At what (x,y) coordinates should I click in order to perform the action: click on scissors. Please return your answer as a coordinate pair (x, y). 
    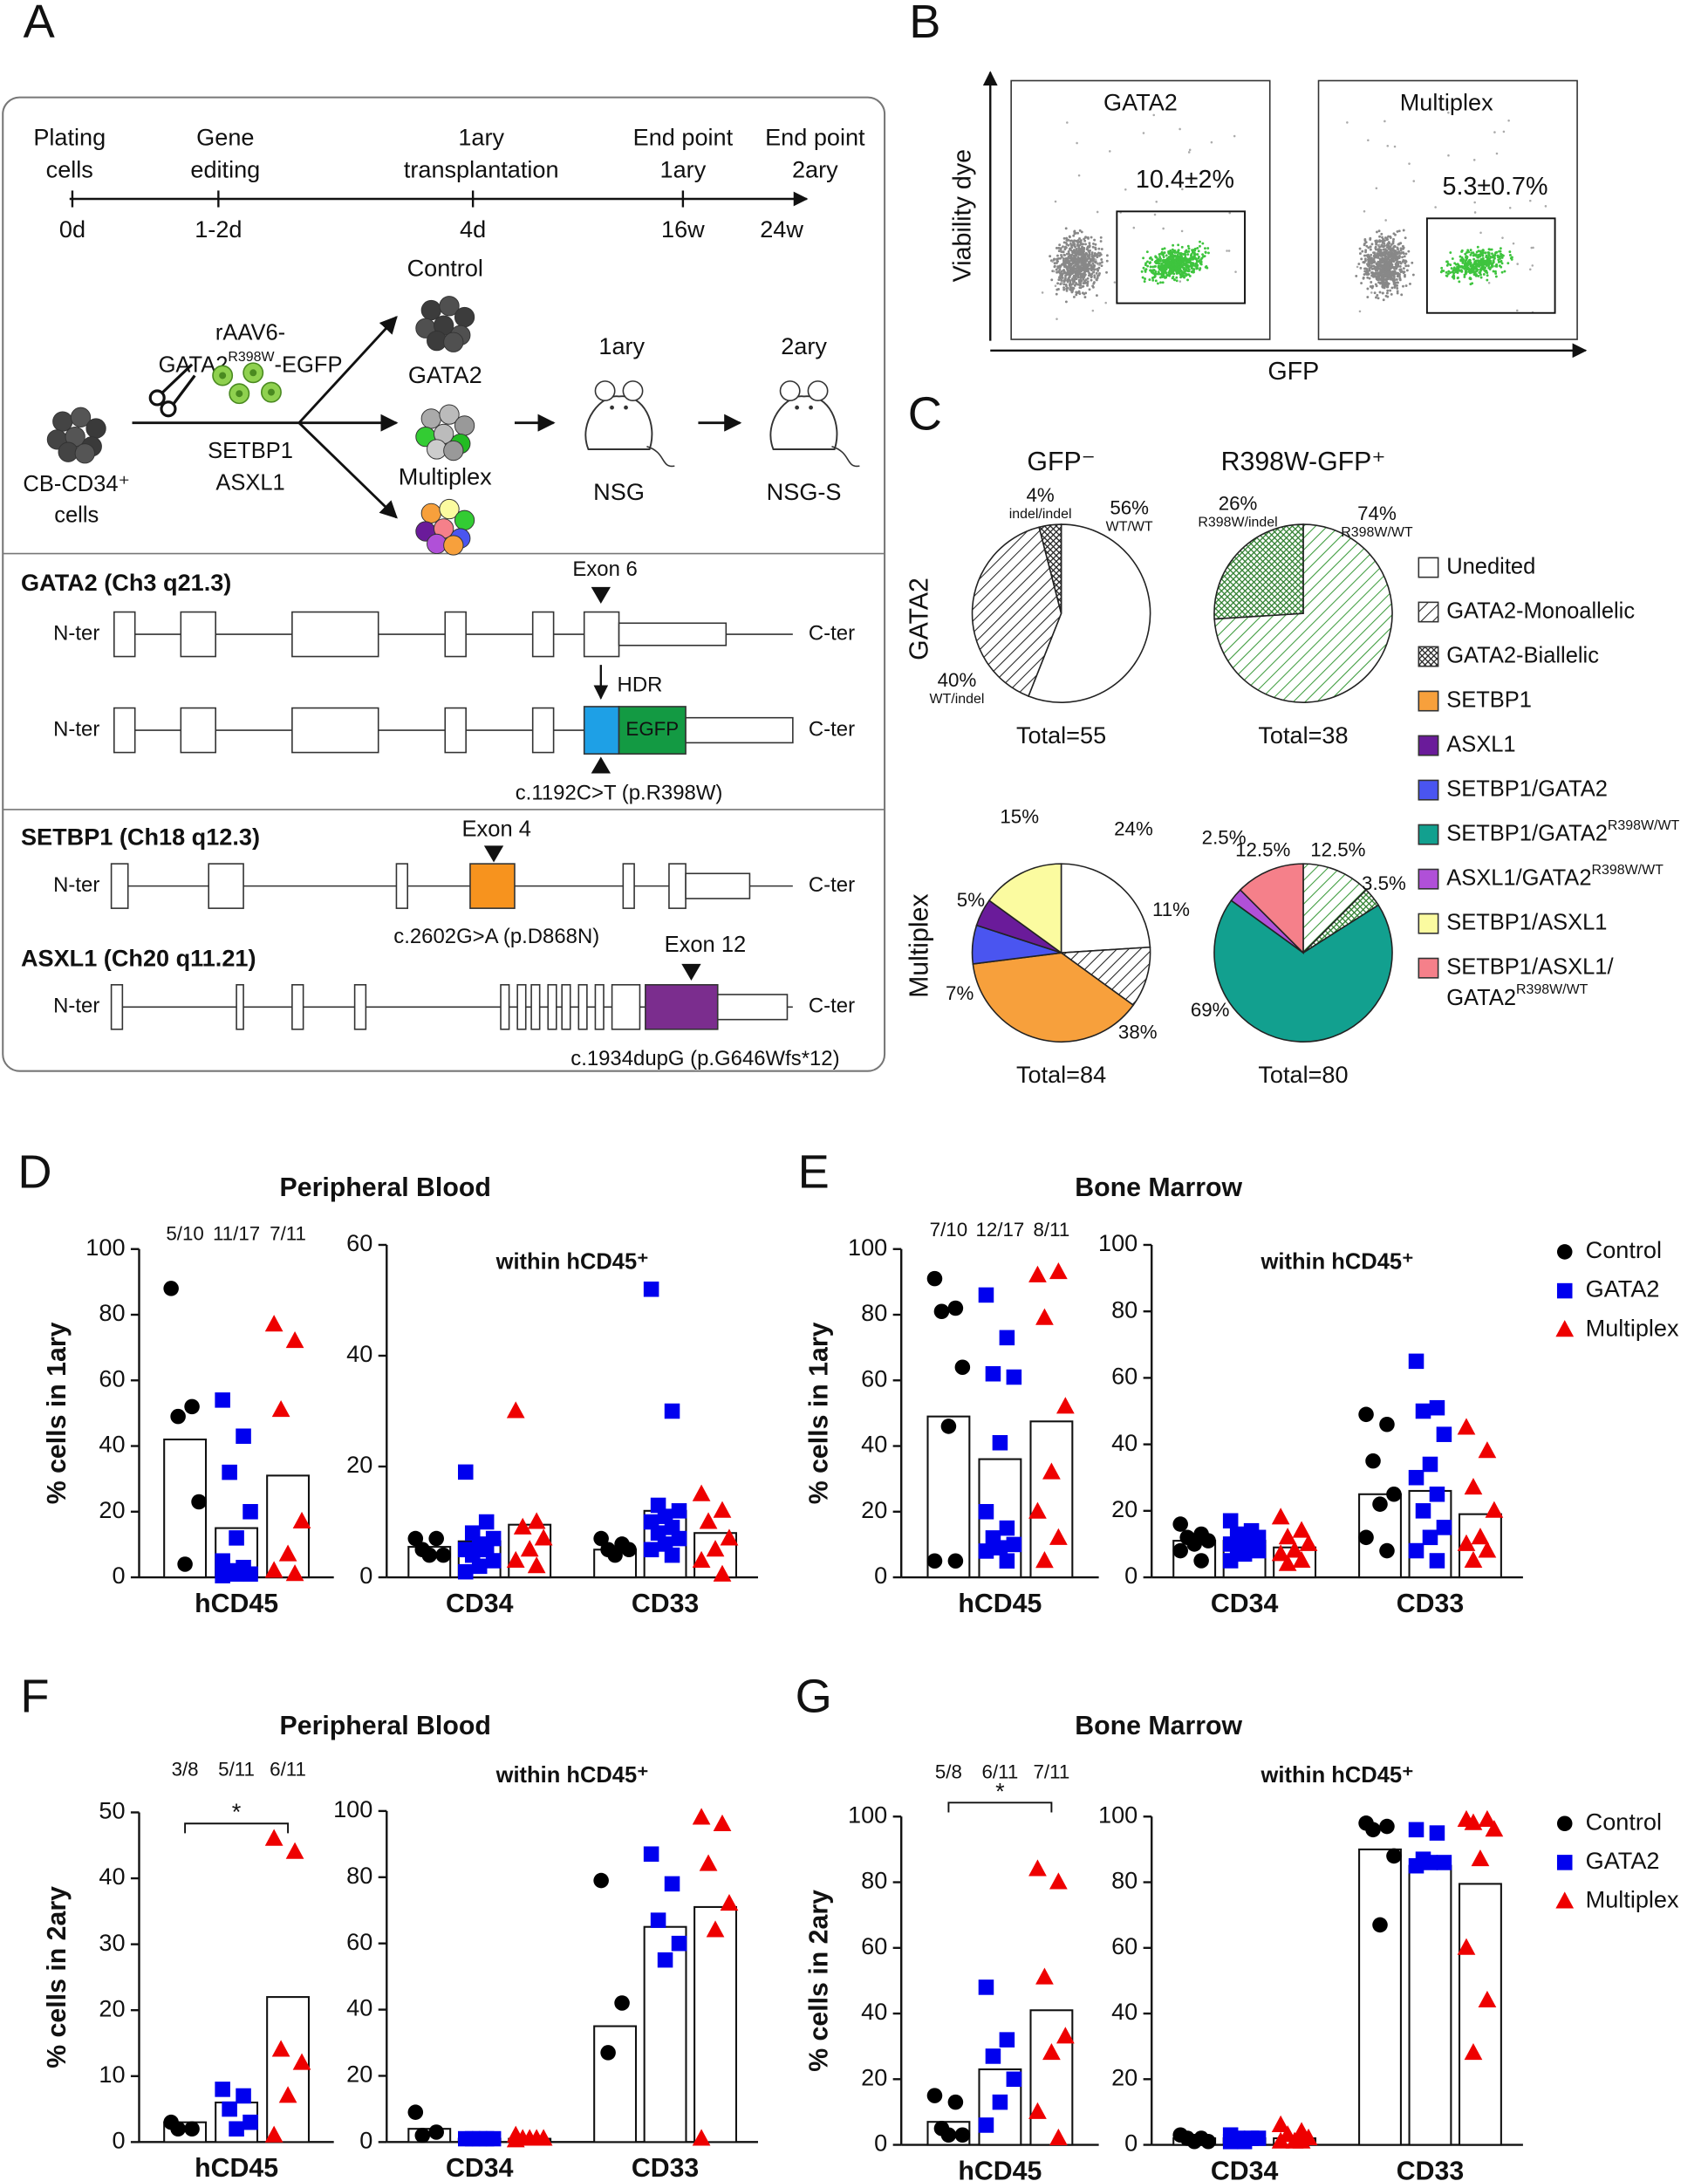
    Looking at the image, I should click on (157, 398).